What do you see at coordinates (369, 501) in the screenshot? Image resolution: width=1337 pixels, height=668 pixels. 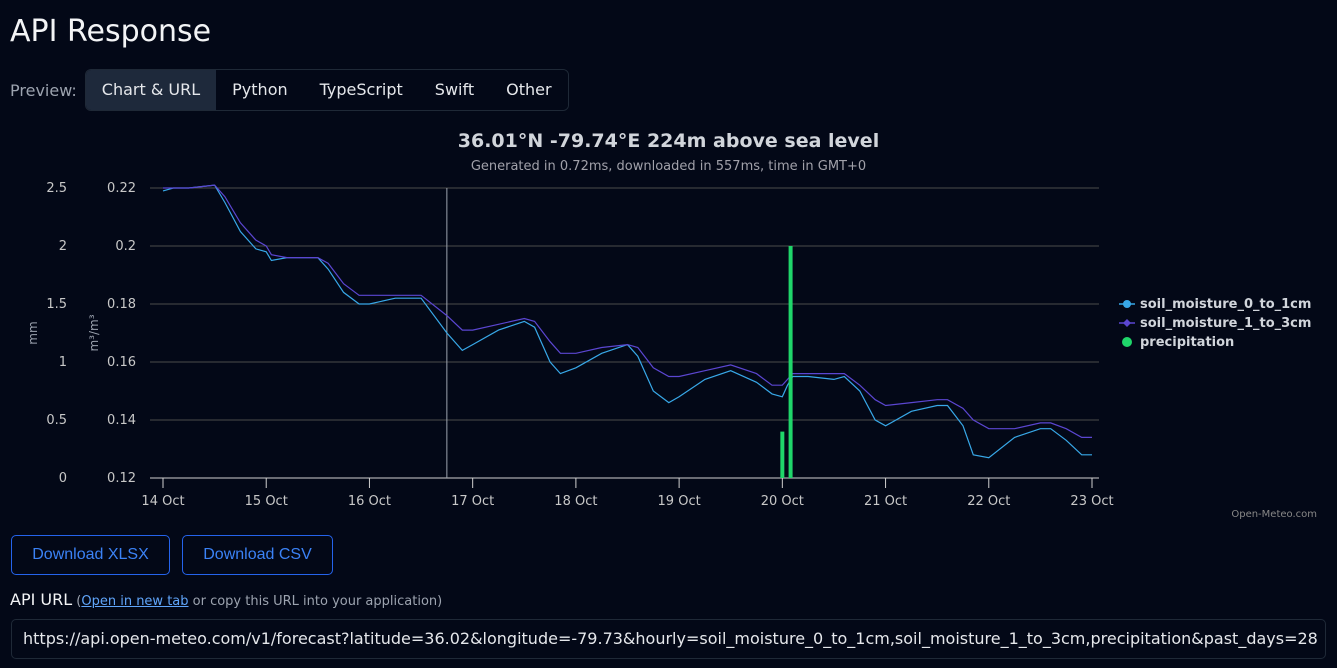 I see `x-tick-label: 16 Oct` at bounding box center [369, 501].